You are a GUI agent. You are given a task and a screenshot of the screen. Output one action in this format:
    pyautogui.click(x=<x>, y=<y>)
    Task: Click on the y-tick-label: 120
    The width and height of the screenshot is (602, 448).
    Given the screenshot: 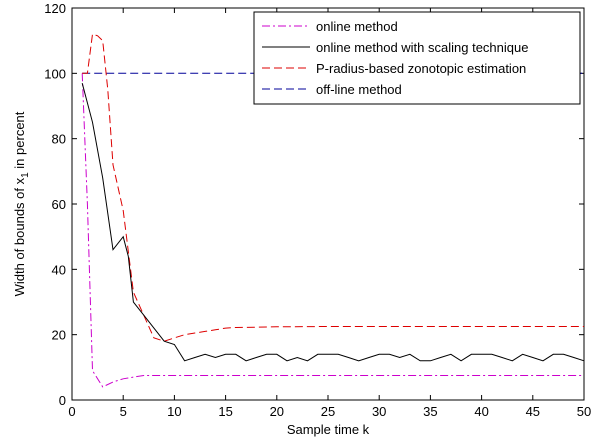 What is the action you would take?
    pyautogui.click(x=55, y=8)
    